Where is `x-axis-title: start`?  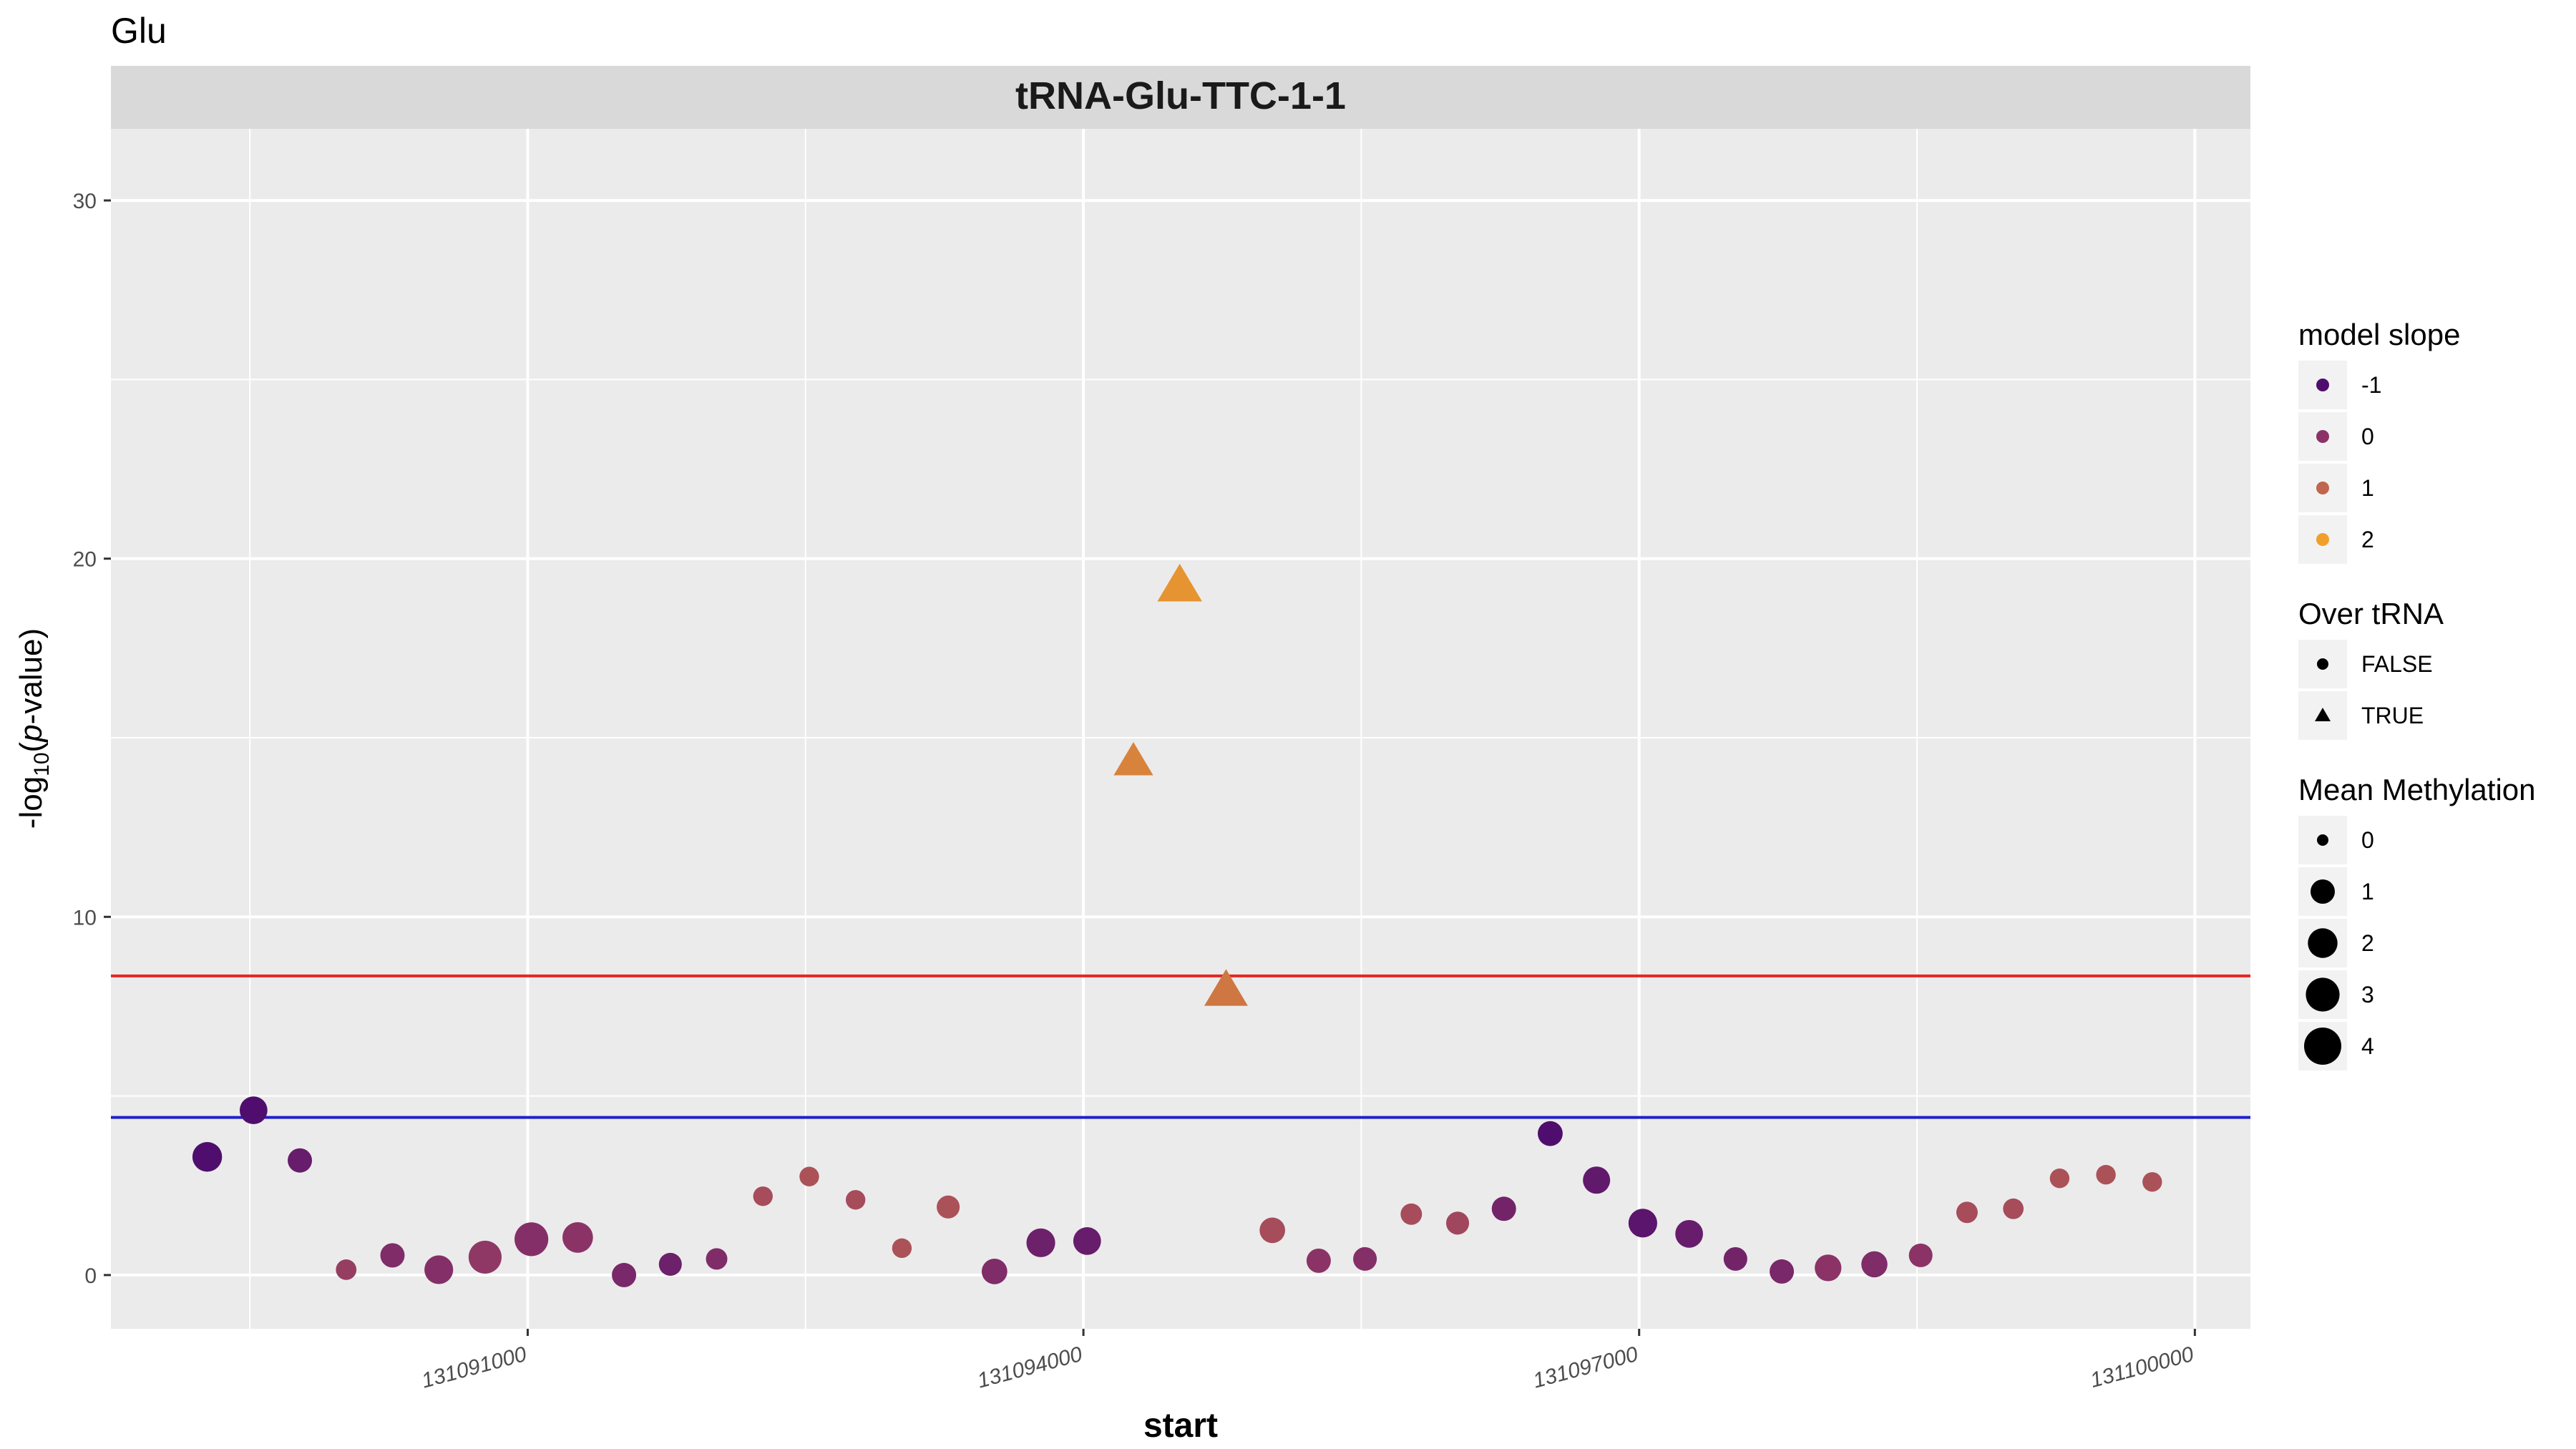 x-axis-title: start is located at coordinates (1180, 1426).